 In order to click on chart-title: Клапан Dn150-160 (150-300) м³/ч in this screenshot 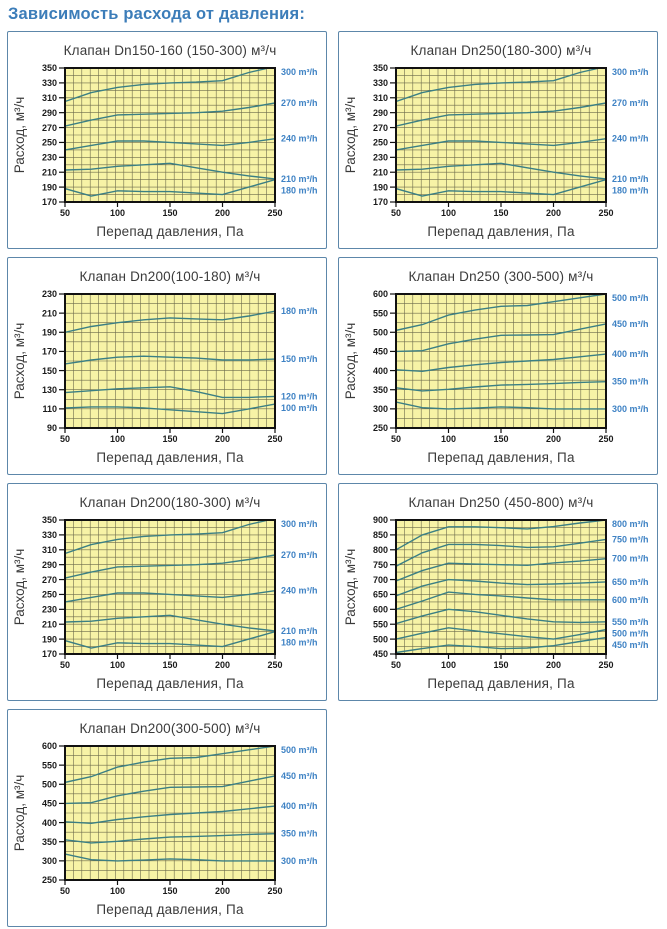, I will do `click(170, 50)`.